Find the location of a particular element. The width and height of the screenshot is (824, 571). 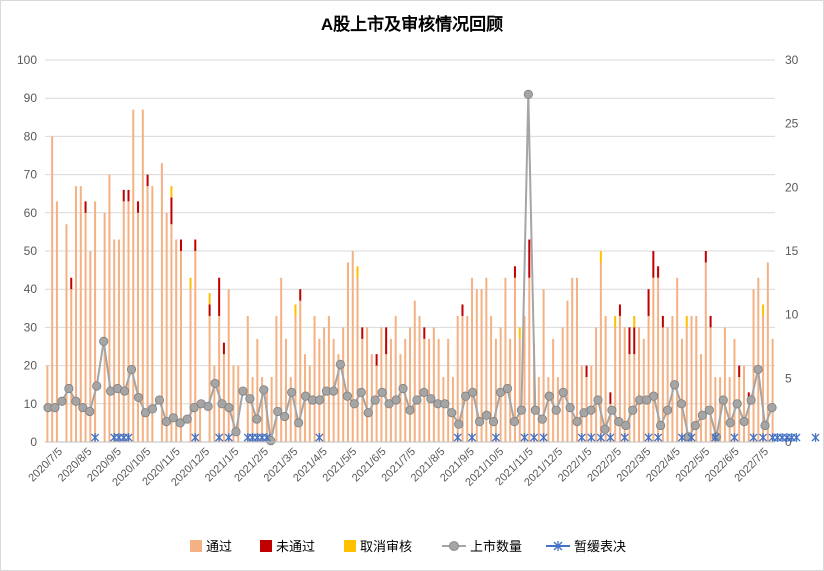

legend-label: 上市数量 is located at coordinates (496, 546).